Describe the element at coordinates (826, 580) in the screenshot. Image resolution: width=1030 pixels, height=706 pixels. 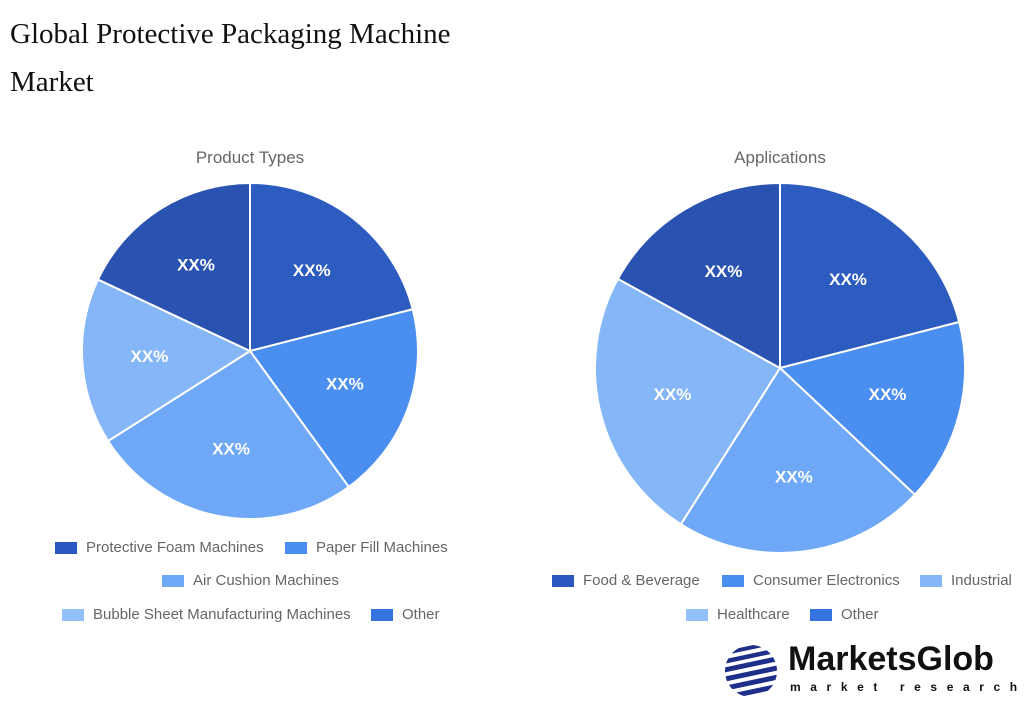
I see `legend-label: Consumer Electronics` at that location.